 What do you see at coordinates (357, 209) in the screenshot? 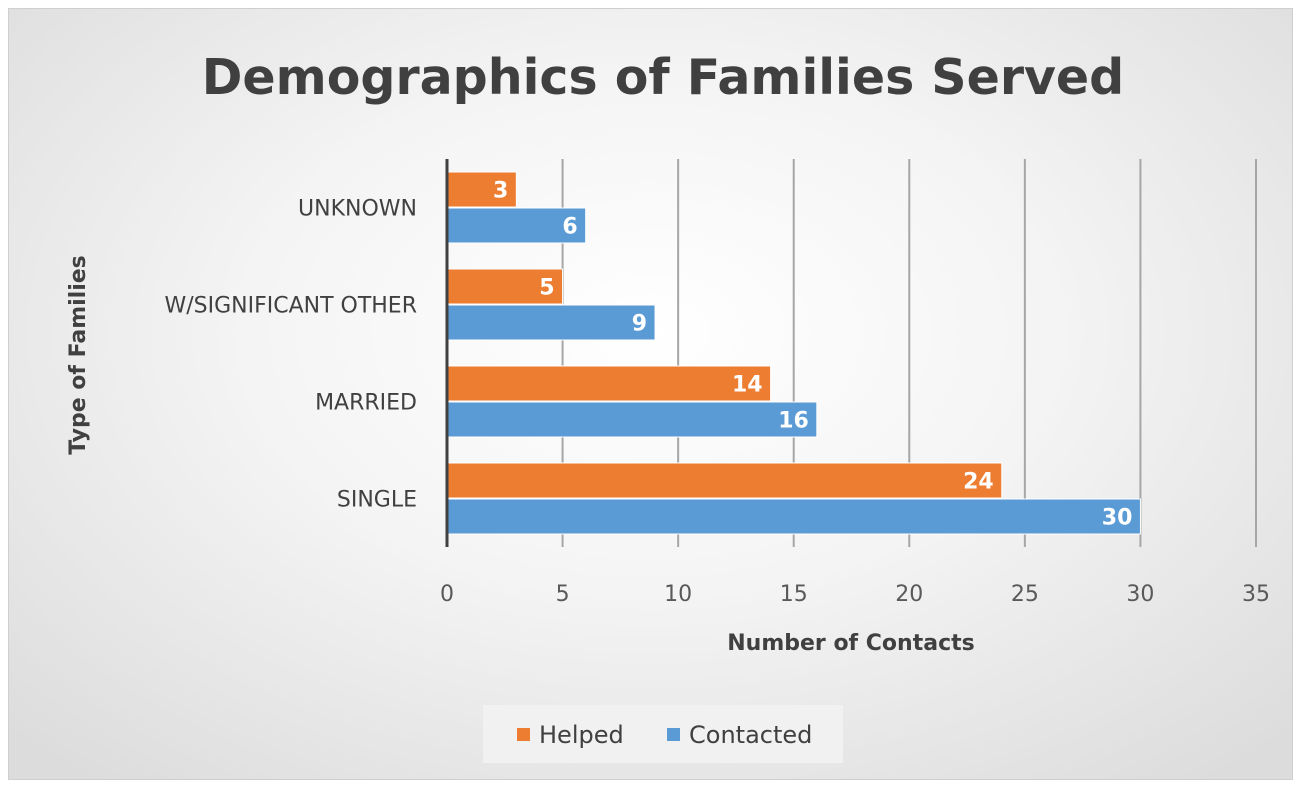
I see `category-label: UNKNOWN` at bounding box center [357, 209].